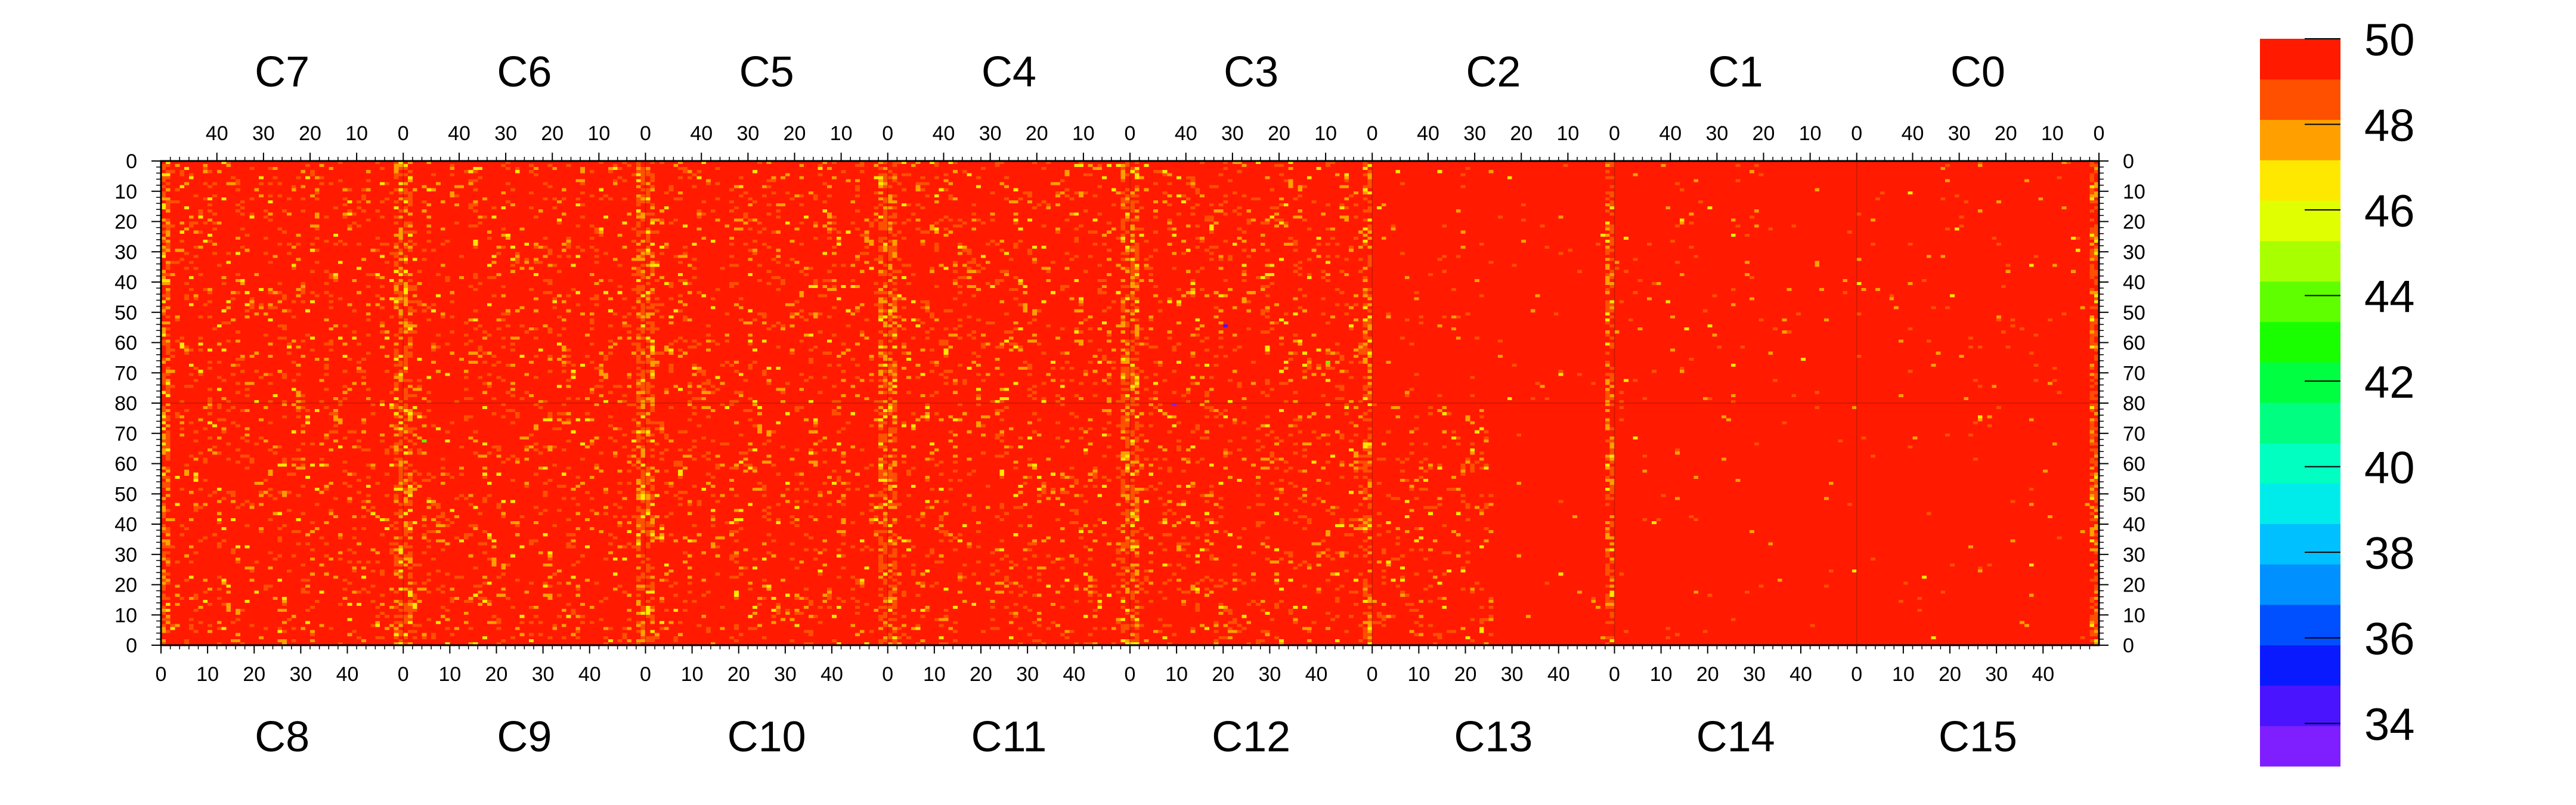 The width and height of the screenshot is (2576, 805). I want to click on left-y-tick-label: 80, so click(125, 403).